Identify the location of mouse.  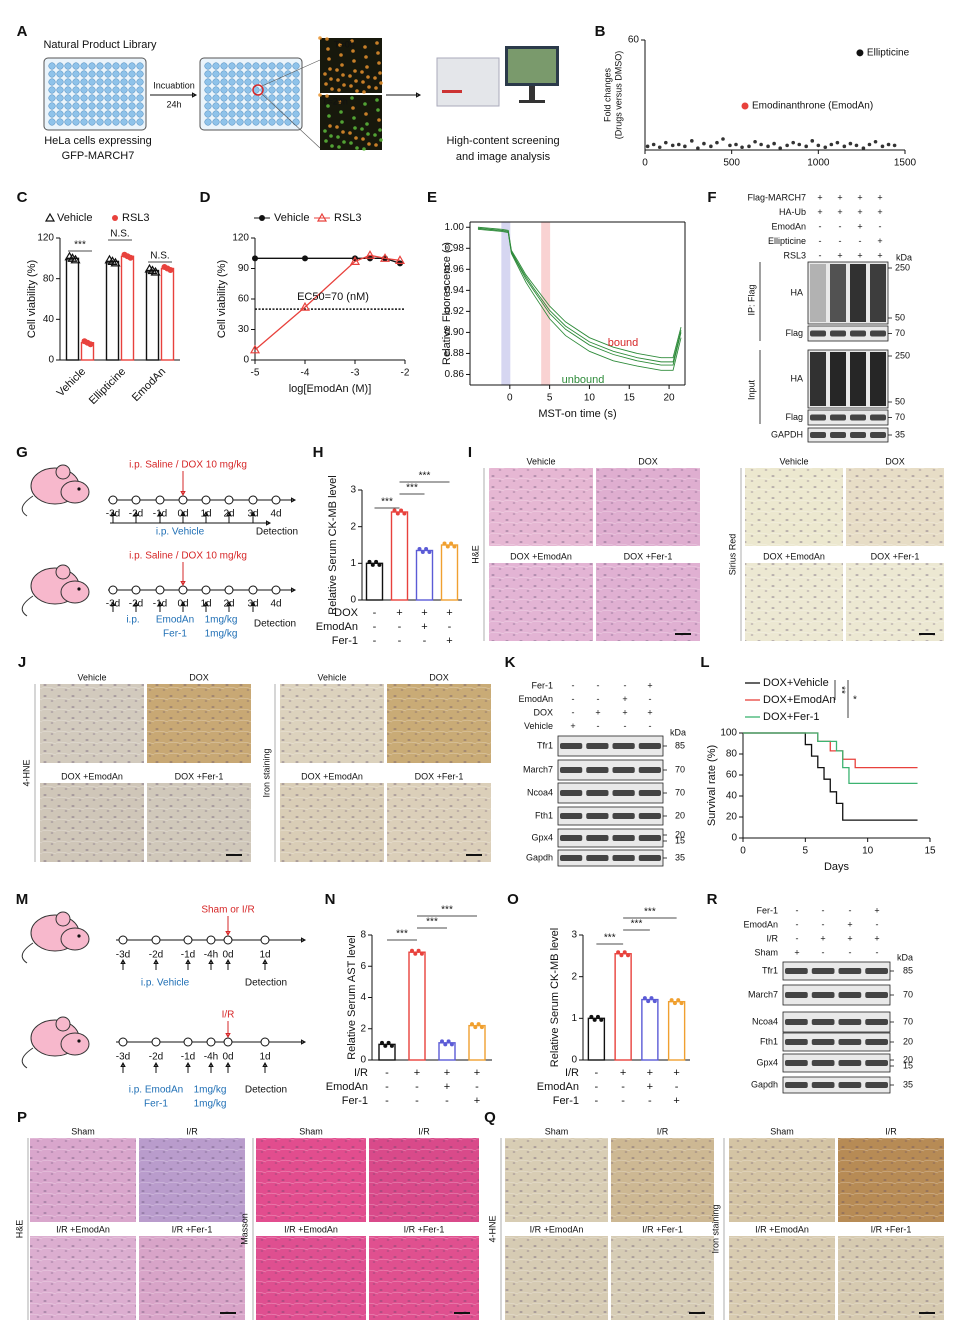
(79, 589).